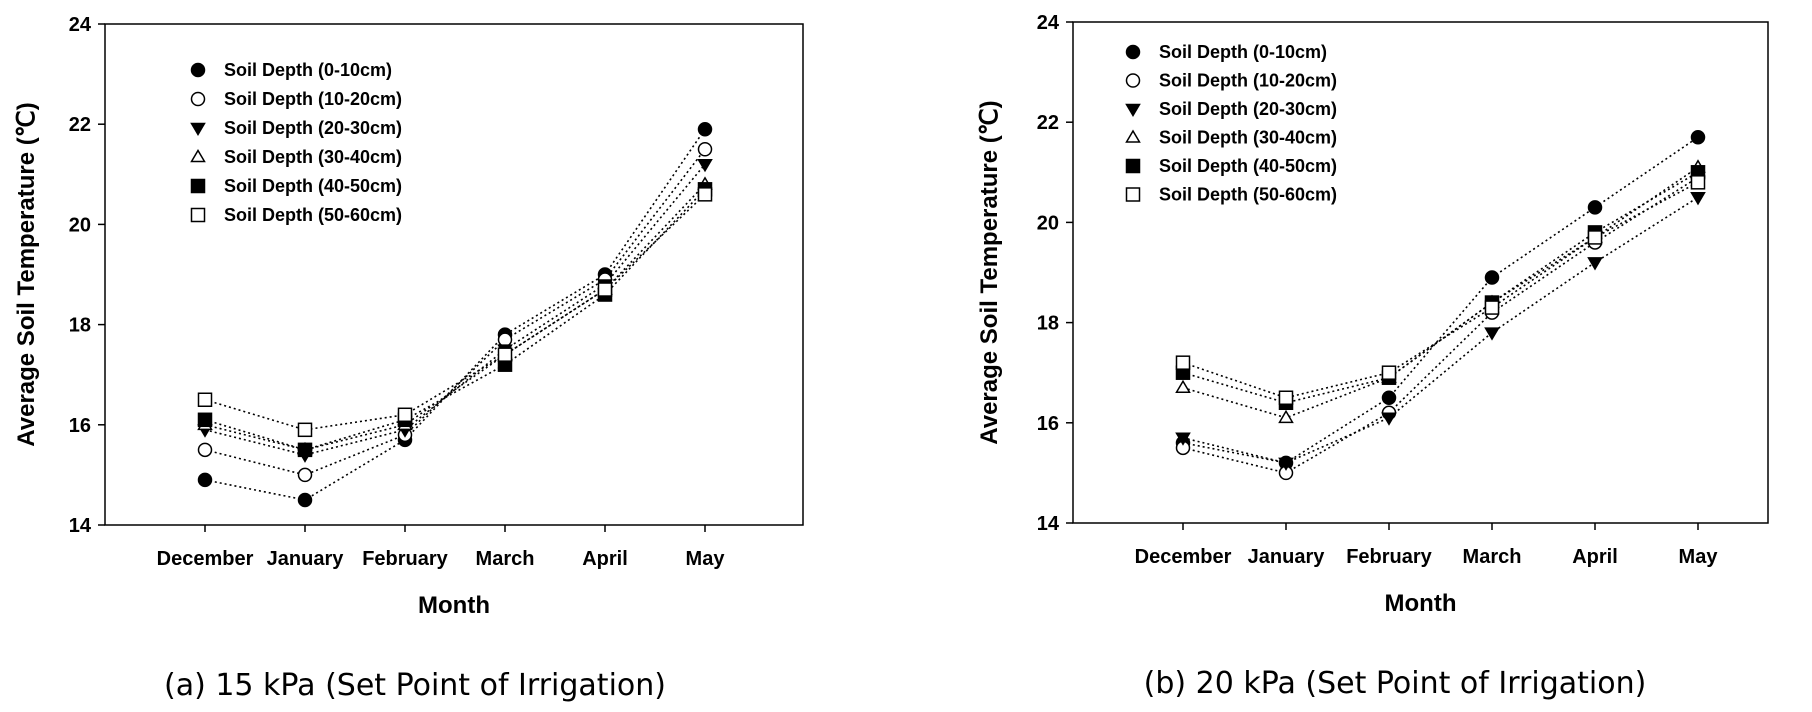 The height and width of the screenshot is (712, 1812). I want to click on figure-caption: (b) 20 kPa (Set Point of Irrigation), so click(1395, 683).